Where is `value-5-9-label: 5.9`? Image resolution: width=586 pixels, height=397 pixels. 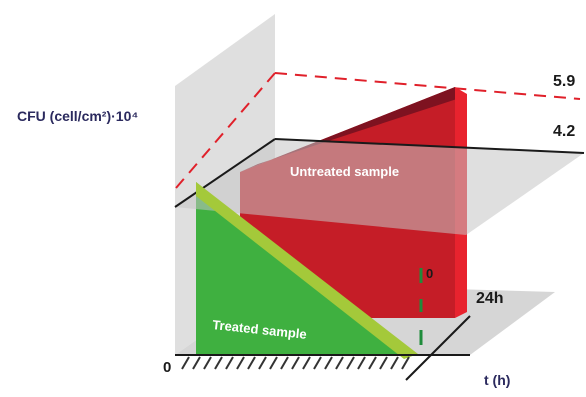
value-5-9-label: 5.9 is located at coordinates (564, 81).